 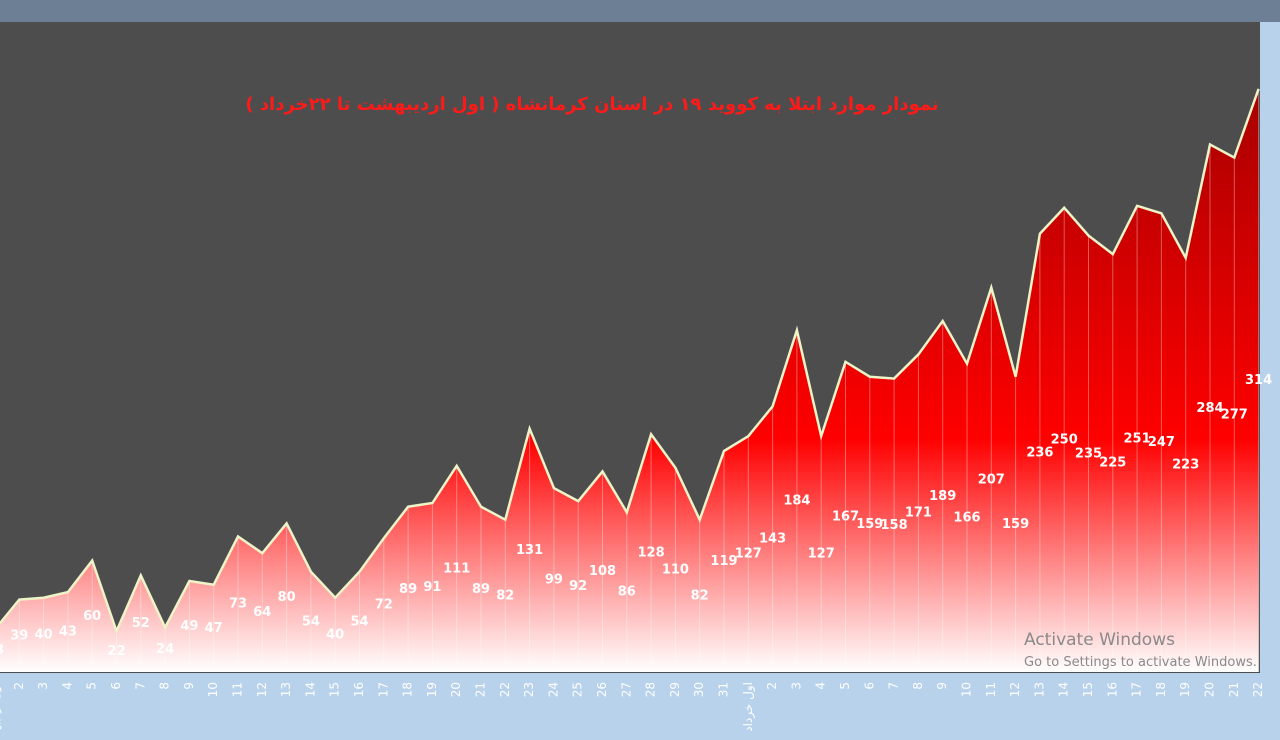 I want to click on data-label: 143, so click(x=772, y=539).